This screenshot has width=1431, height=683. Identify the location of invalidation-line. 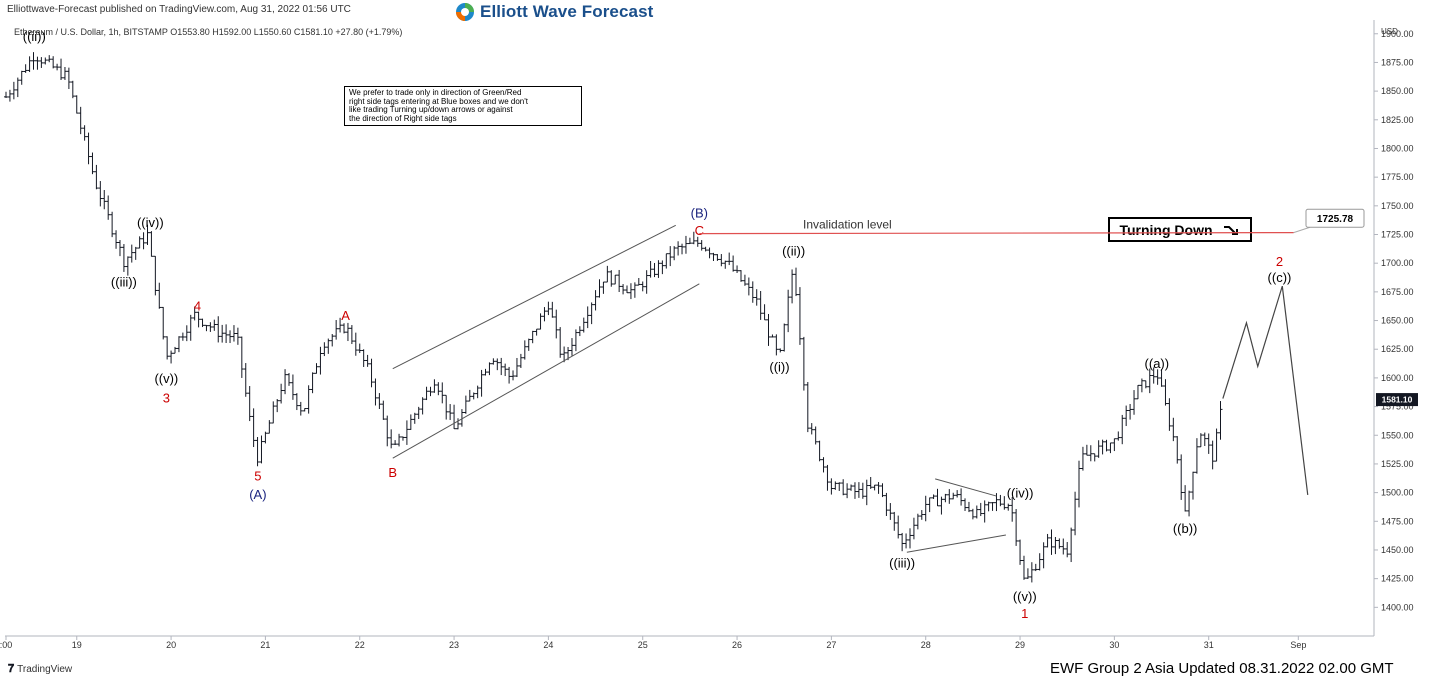
(996, 233).